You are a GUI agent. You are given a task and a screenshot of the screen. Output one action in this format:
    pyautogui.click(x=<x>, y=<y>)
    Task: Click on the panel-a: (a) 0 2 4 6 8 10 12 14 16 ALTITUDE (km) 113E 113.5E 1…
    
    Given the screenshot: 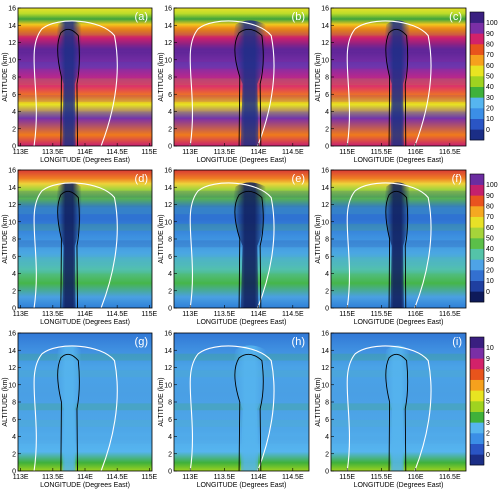 What is the action you would take?
    pyautogui.click(x=80, y=85)
    